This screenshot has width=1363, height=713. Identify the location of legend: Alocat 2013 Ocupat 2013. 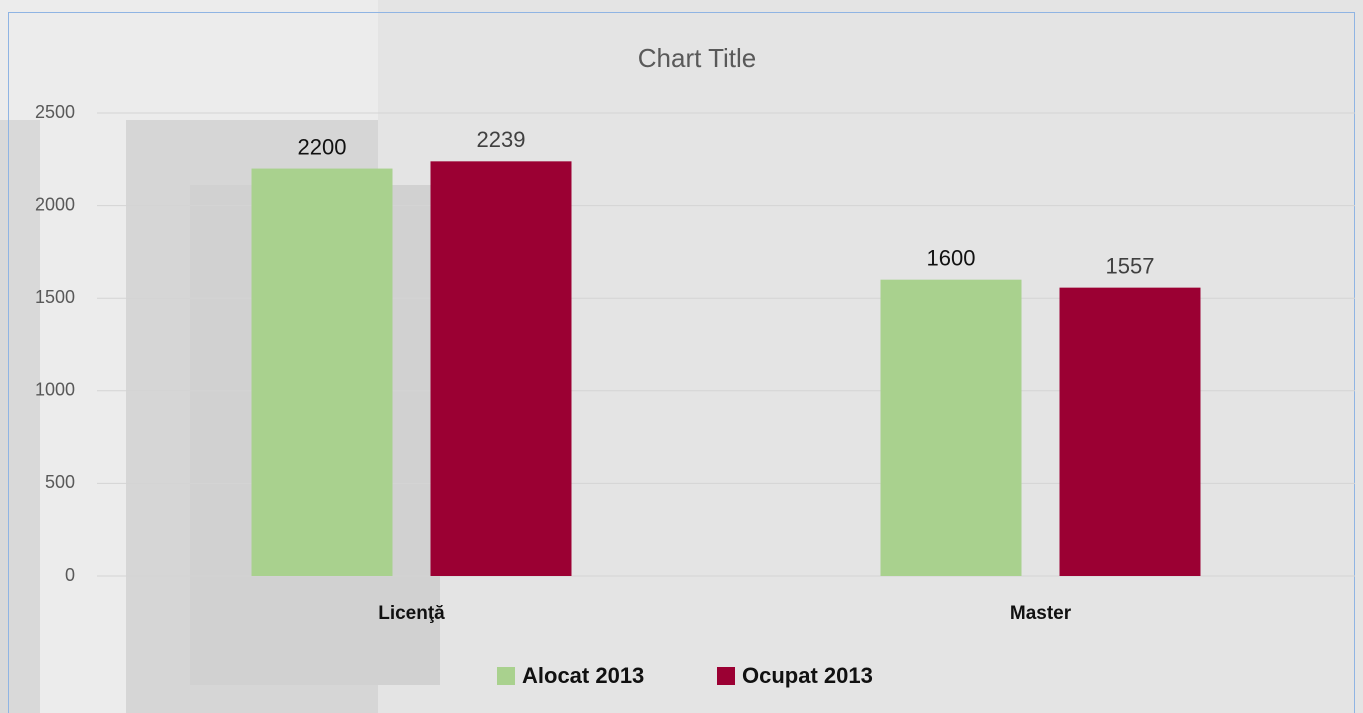
(685, 675).